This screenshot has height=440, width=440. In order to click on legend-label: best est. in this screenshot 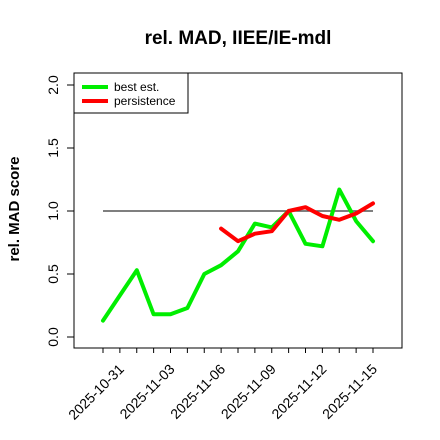, I will do `click(136, 87)`.